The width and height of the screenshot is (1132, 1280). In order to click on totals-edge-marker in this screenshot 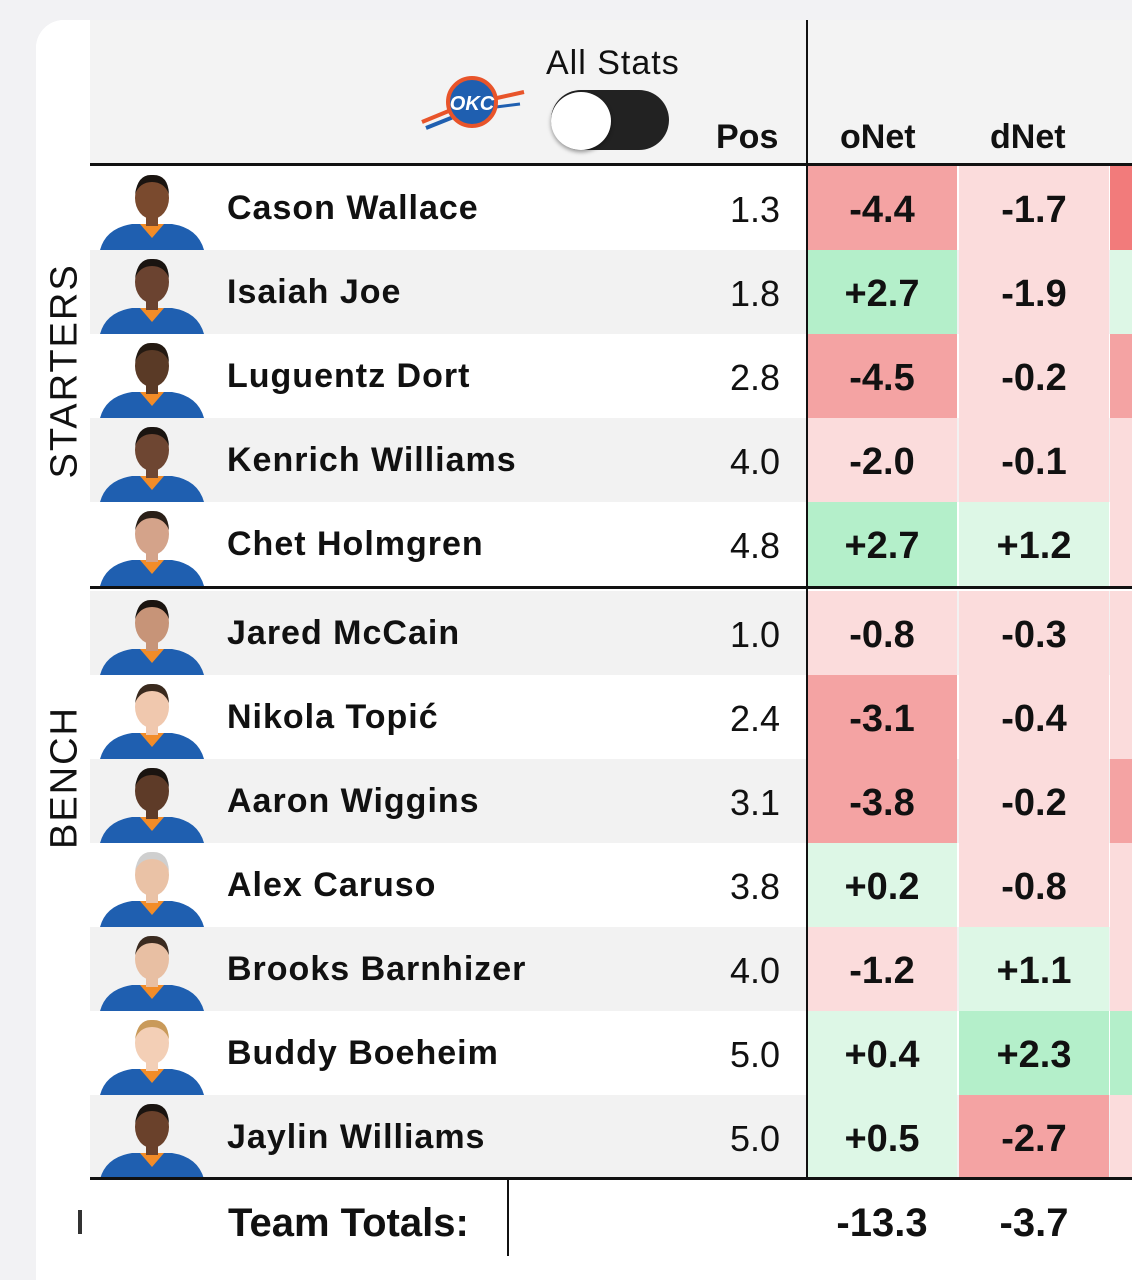, I will do `click(80, 1222)`.